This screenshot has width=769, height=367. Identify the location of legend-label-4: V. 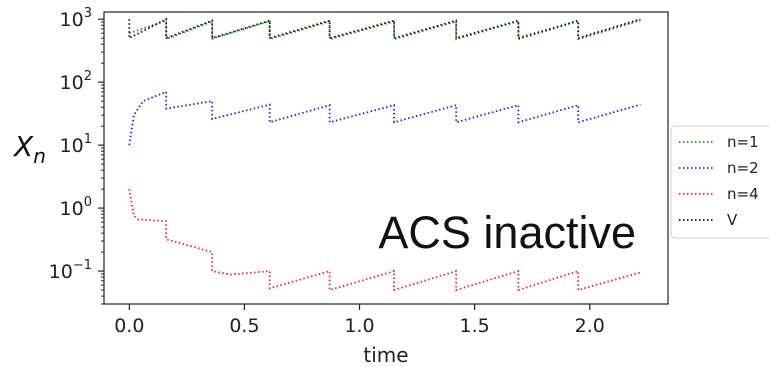
(732, 220).